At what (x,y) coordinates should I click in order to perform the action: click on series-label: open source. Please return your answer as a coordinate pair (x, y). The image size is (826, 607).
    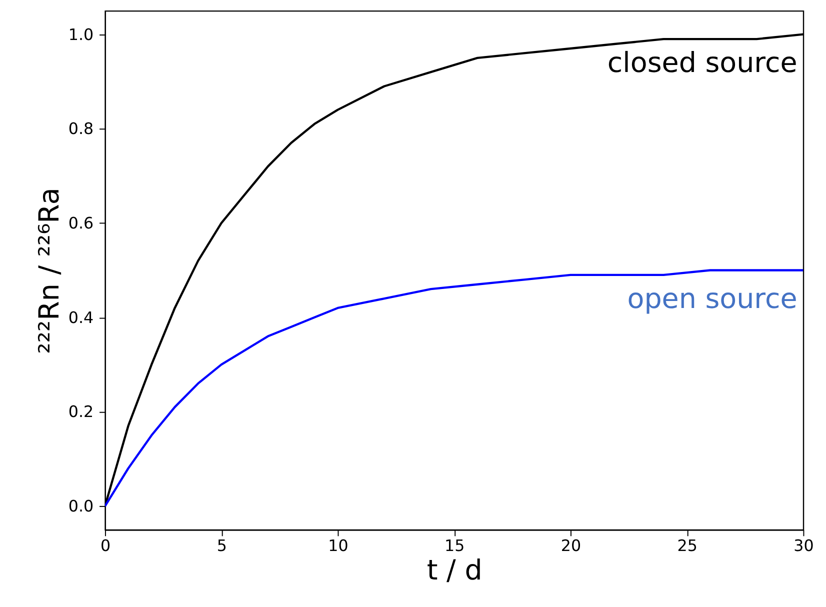
    Looking at the image, I should click on (712, 298).